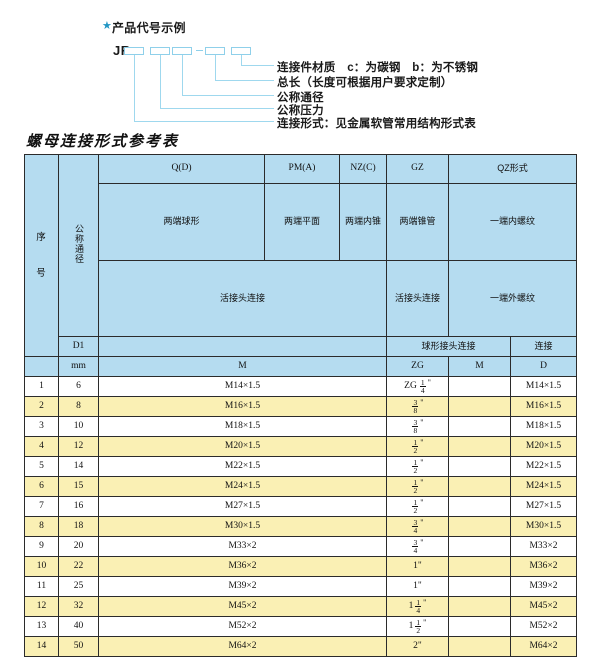 This screenshot has height=657, width=600. What do you see at coordinates (241, 60) in the screenshot?
I see `leader-line-material-v` at bounding box center [241, 60].